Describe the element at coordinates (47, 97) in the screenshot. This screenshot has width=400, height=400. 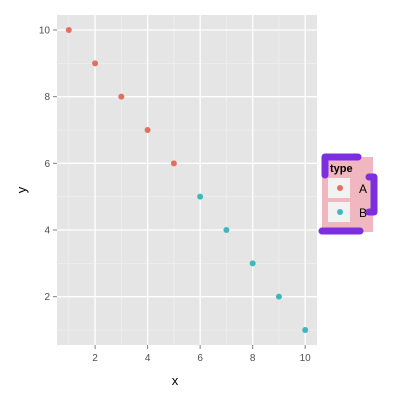
I see `y-tick-label: 8` at that location.